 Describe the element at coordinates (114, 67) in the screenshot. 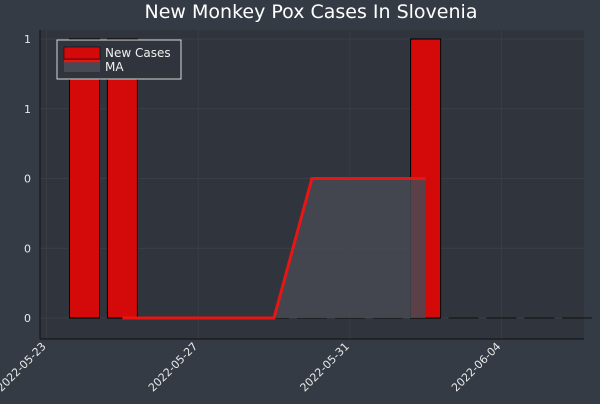

I see `legend-label-ma: MA` at that location.